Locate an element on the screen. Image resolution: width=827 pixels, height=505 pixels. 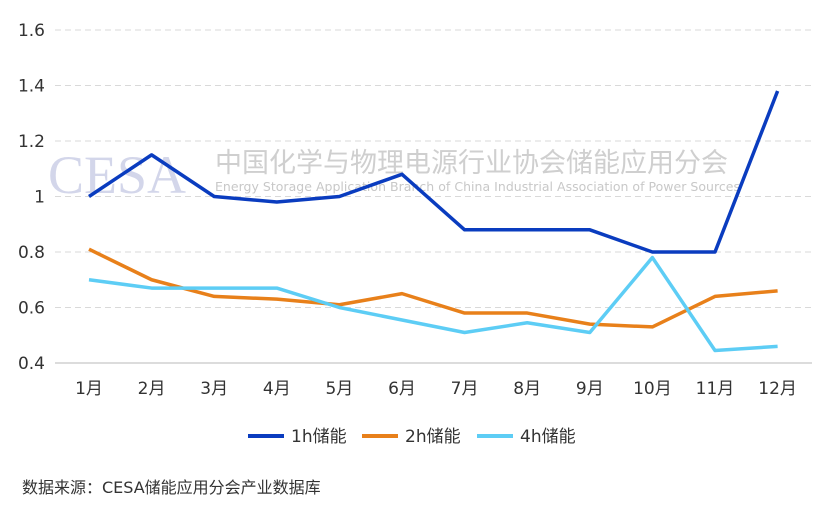
x-tick-label: 10月 is located at coordinates (652, 389).